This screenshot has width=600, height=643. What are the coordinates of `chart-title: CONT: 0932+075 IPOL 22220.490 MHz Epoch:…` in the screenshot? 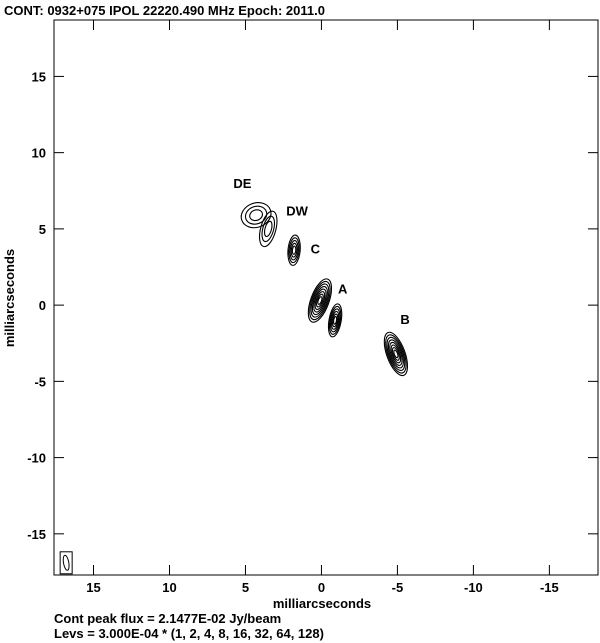 It's located at (164, 10).